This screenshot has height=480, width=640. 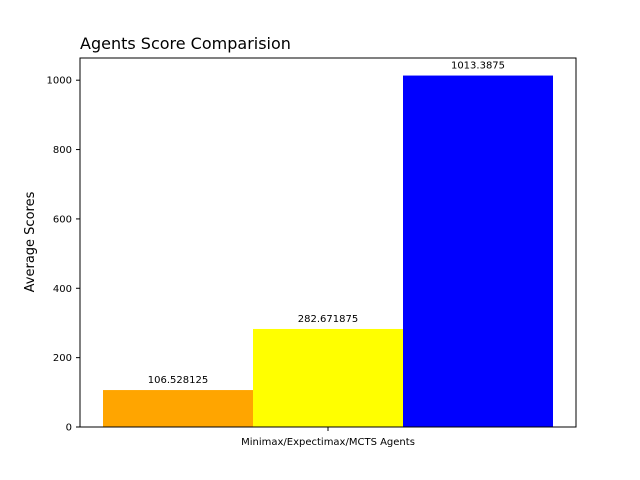 What do you see at coordinates (59, 81) in the screenshot?
I see `y-tick-label: 1000` at bounding box center [59, 81].